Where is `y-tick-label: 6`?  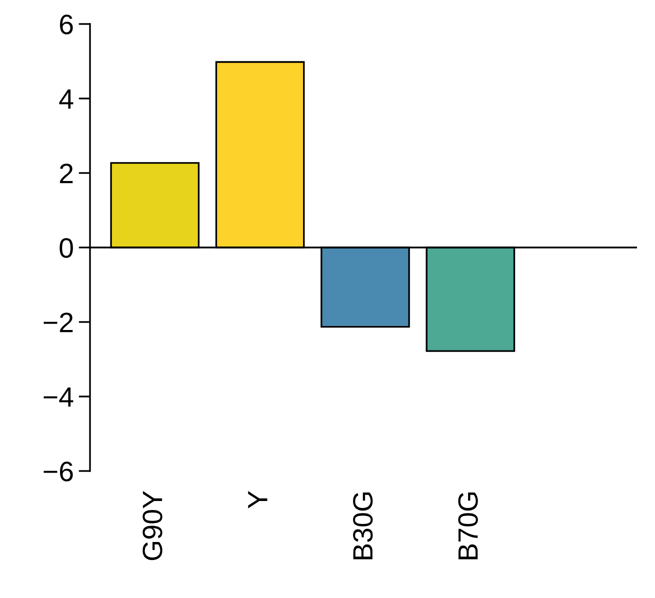 y-tick-label: 6 is located at coordinates (66, 24).